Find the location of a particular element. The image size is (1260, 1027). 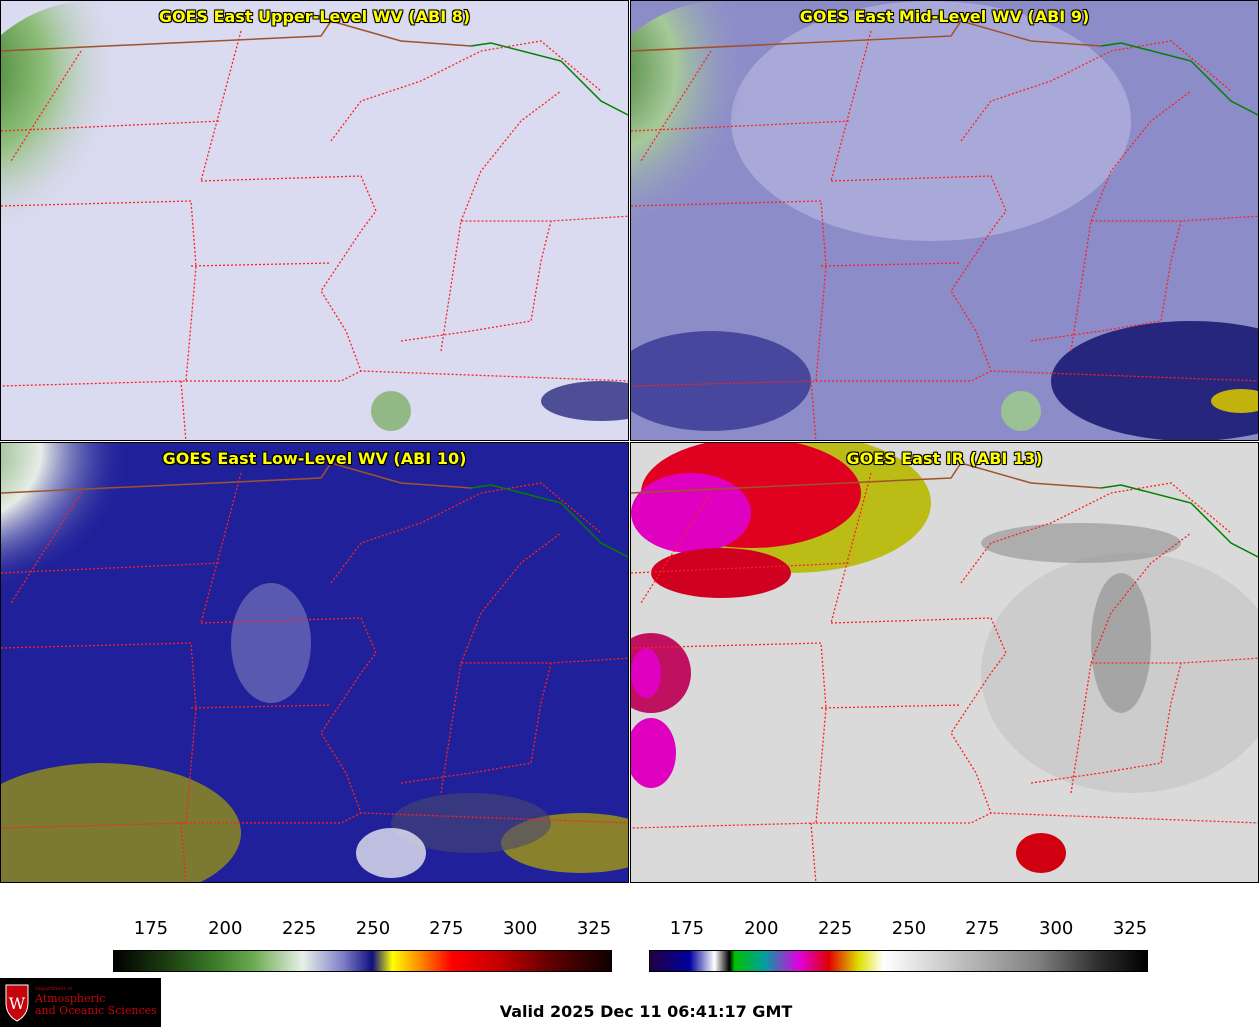

wv-colorbar-ticks: 175 200 225 250 275 300 325 is located at coordinates (362, 934).